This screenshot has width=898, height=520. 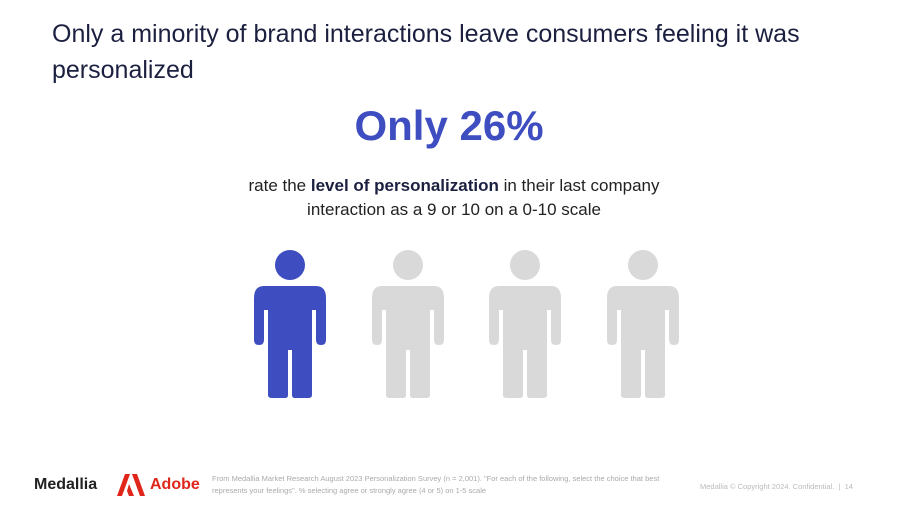 I want to click on medallia-logo: Medallia, so click(x=66, y=484).